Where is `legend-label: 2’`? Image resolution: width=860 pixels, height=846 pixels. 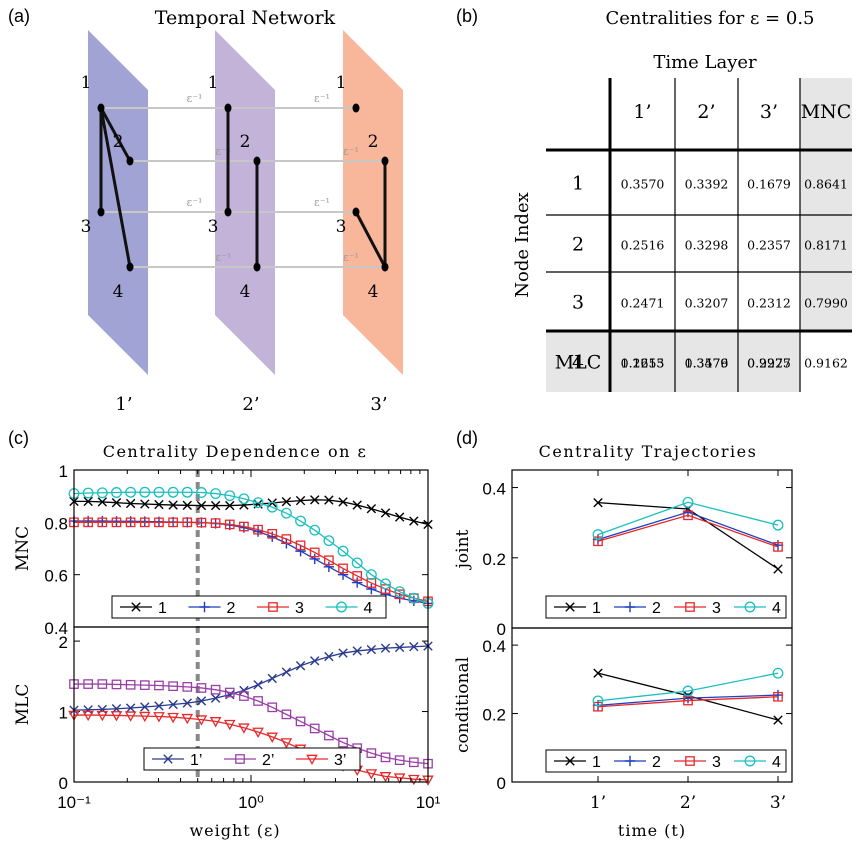
legend-label: 2’ is located at coordinates (268, 760).